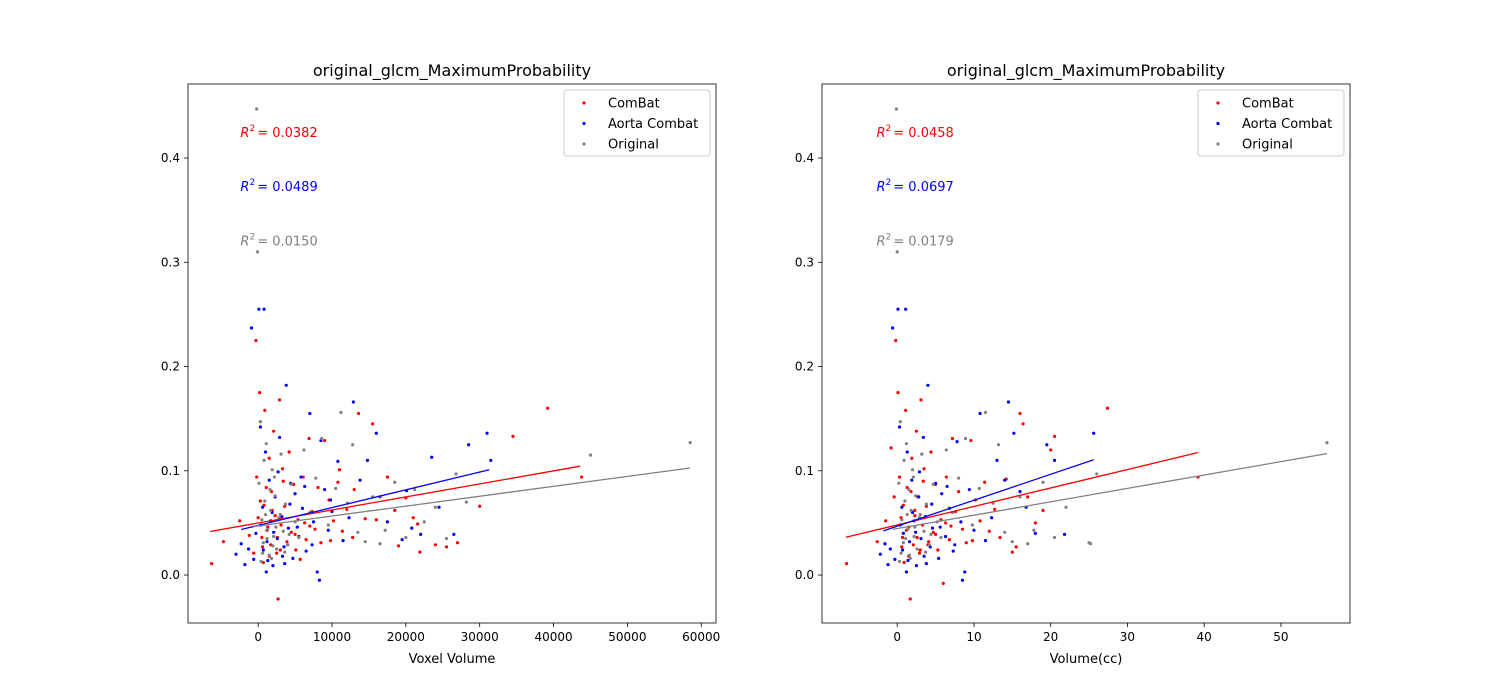  I want to click on x-tick-label: 20, so click(1050, 637).